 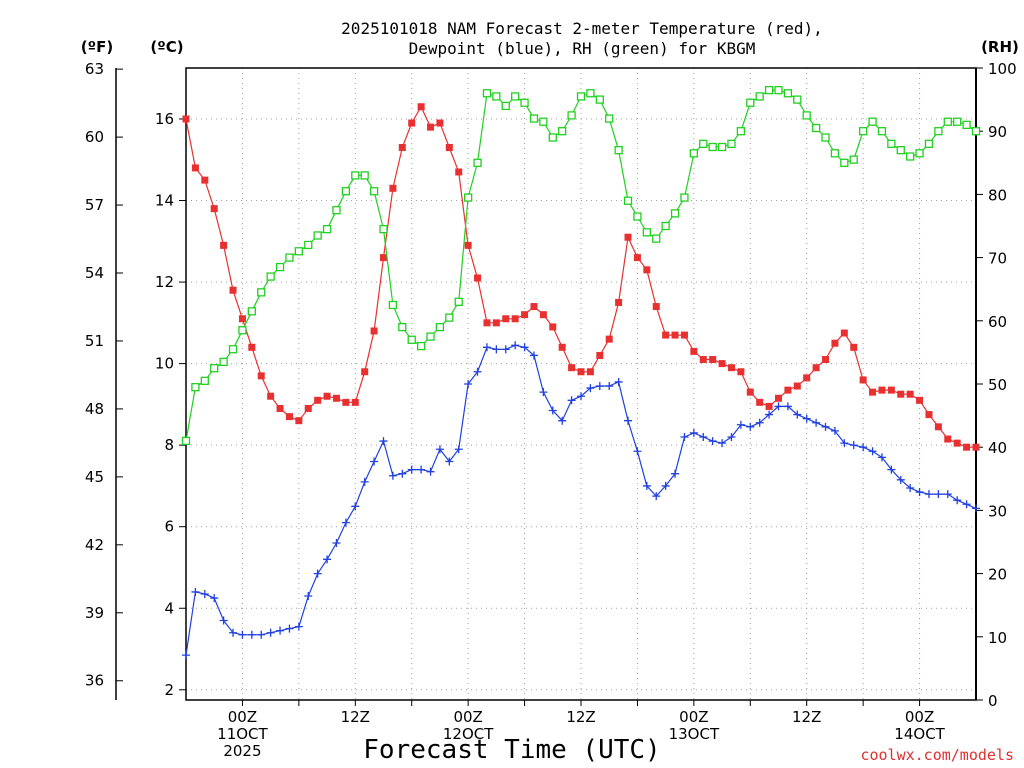 I want to click on rh-tick-label: 0, so click(x=993, y=701).